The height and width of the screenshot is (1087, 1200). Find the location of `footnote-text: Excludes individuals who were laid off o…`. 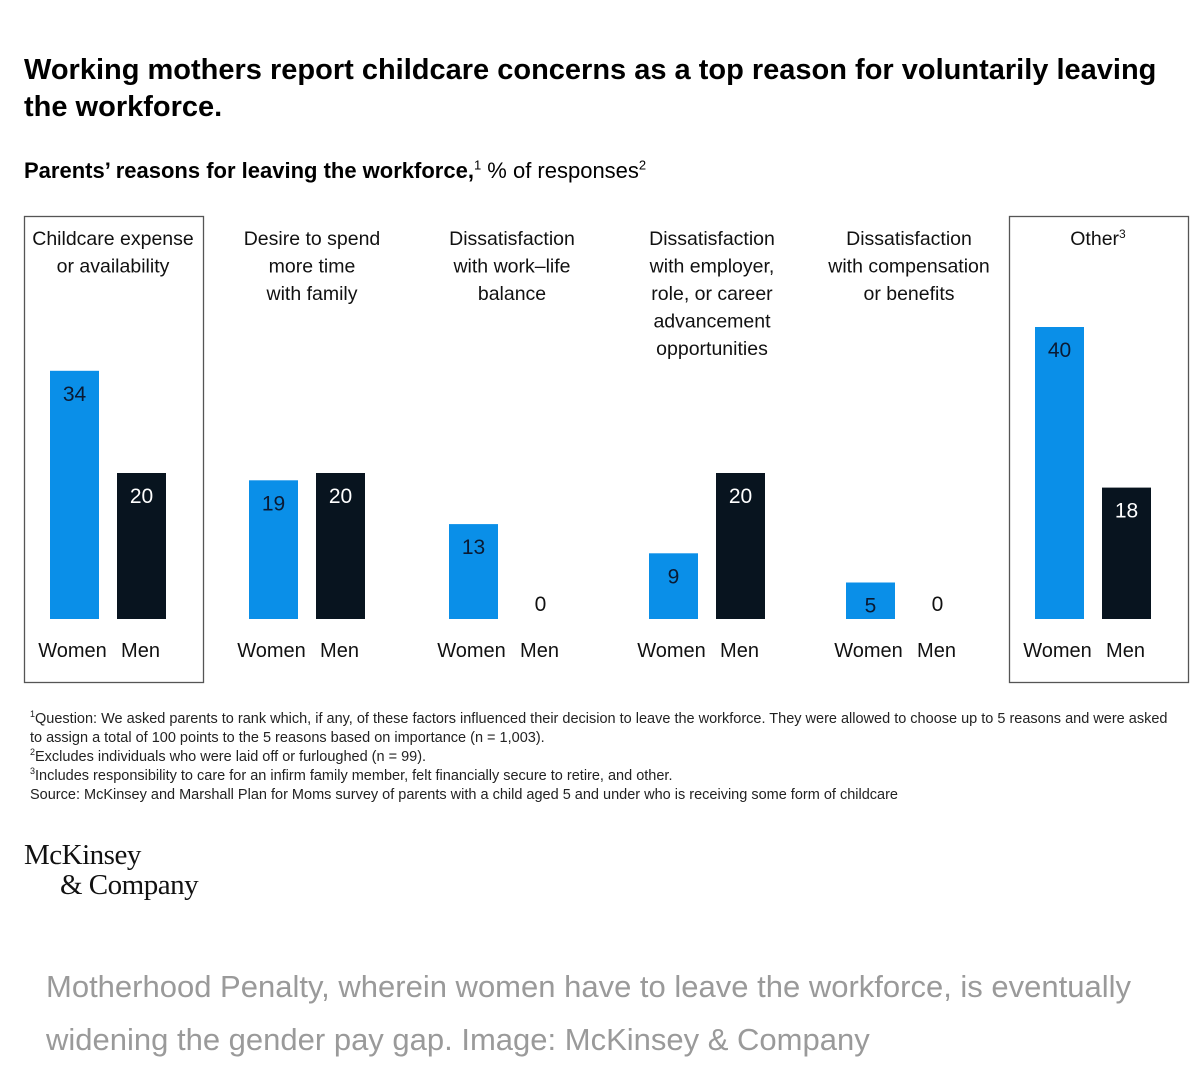

footnote-text: Excludes individuals who were laid off o… is located at coordinates (231, 757).